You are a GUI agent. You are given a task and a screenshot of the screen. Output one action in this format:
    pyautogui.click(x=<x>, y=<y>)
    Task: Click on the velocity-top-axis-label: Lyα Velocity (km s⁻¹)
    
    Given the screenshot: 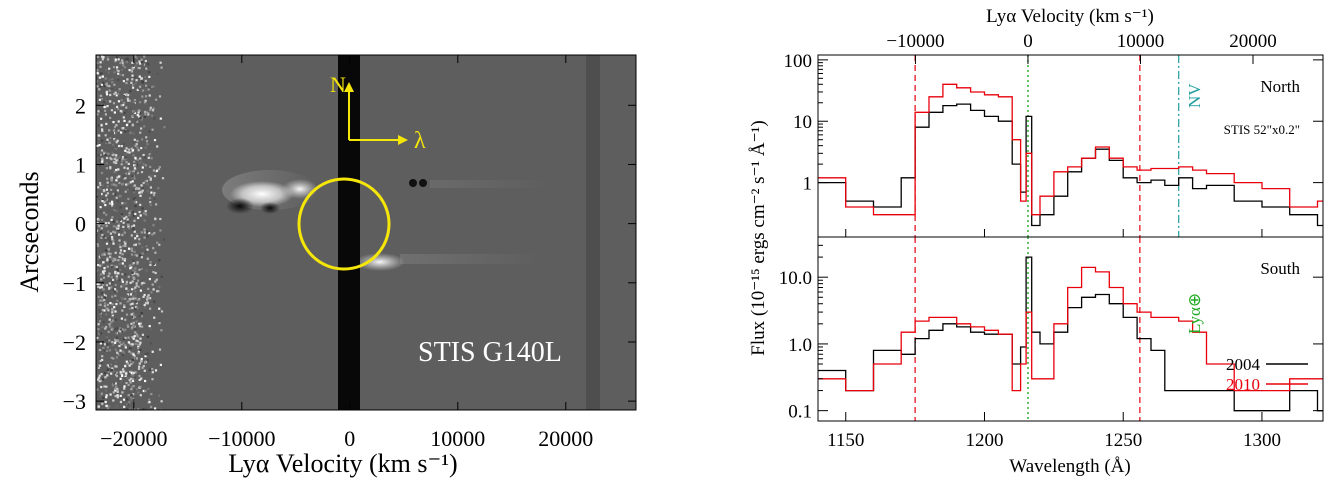 What is the action you would take?
    pyautogui.click(x=1070, y=16)
    